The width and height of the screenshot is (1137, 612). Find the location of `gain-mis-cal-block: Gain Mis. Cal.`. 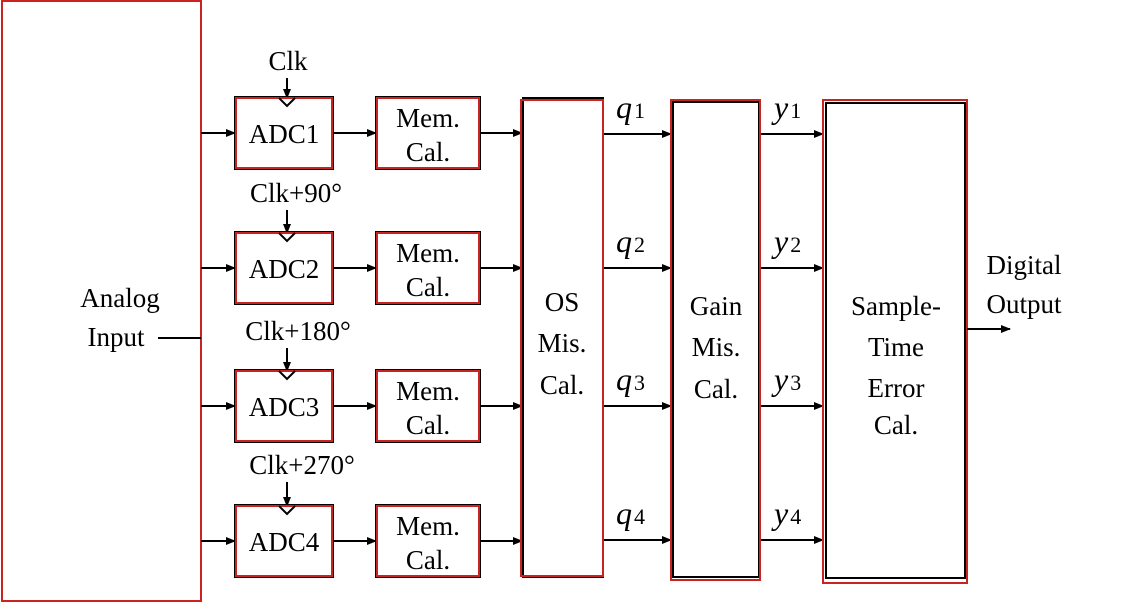

gain-mis-cal-block: Gain Mis. Cal. is located at coordinates (715, 340).